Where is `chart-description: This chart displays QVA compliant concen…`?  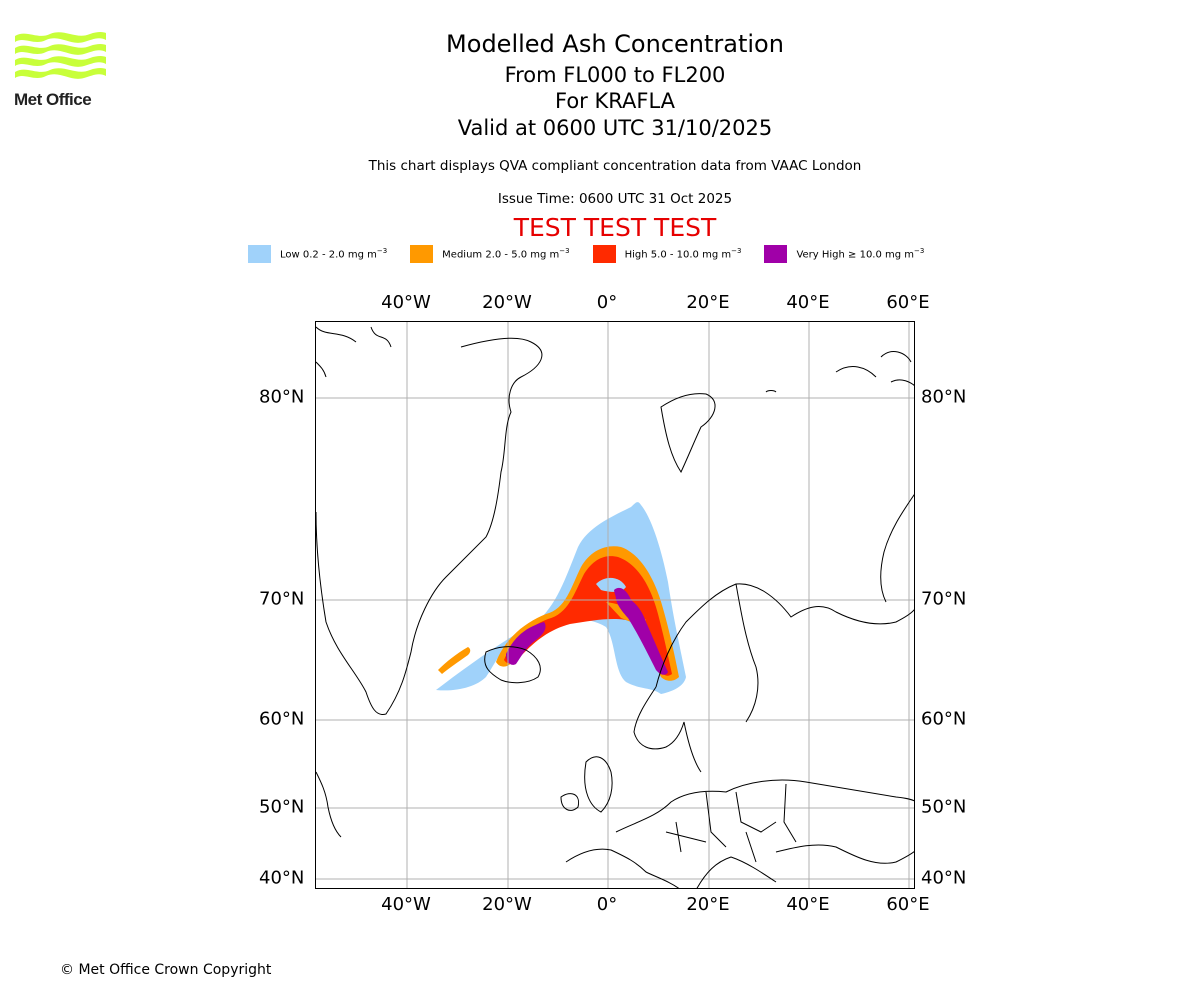
chart-description: This chart displays QVA compliant concen… is located at coordinates (615, 166).